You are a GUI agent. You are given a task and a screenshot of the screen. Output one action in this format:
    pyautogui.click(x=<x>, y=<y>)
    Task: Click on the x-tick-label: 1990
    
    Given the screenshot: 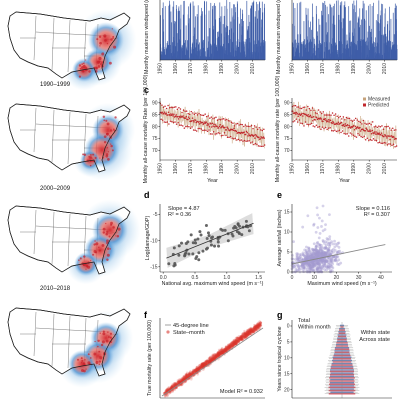 What is the action you would take?
    pyautogui.click(x=354, y=68)
    